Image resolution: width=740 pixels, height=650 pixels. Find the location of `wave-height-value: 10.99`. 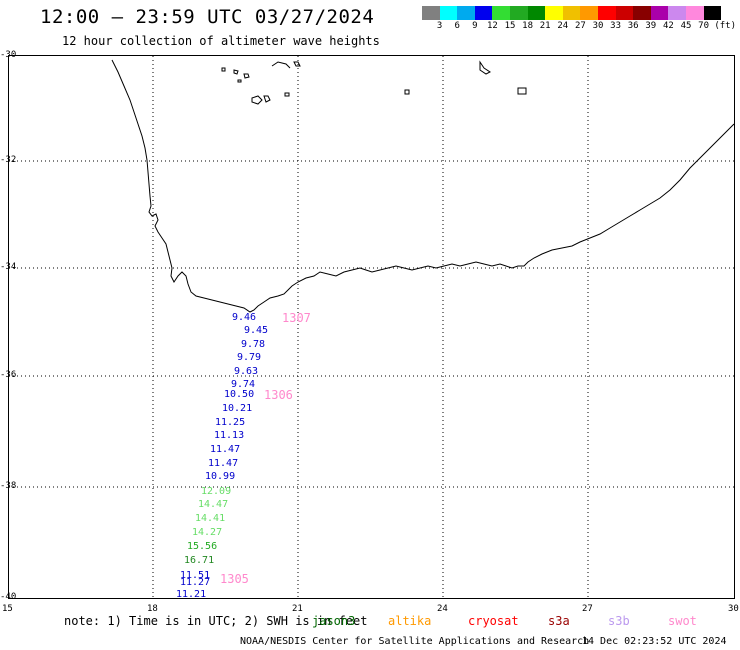

wave-height-value: 10.99 is located at coordinates (220, 476).